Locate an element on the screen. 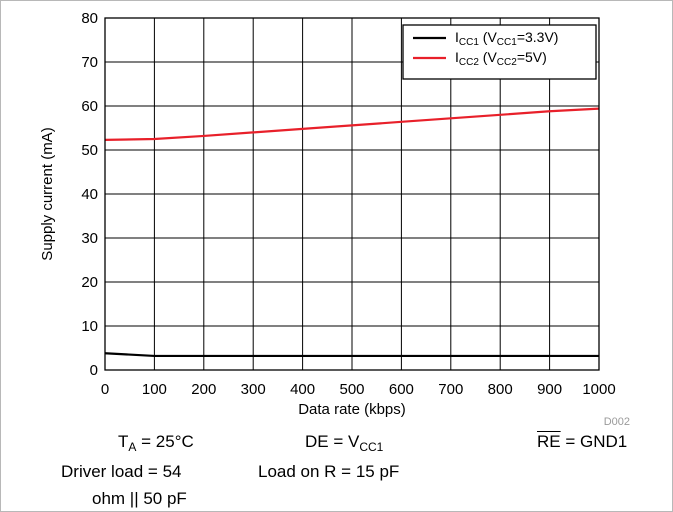  ambient-temperature-condition: TA = 25°C is located at coordinates (156, 443).